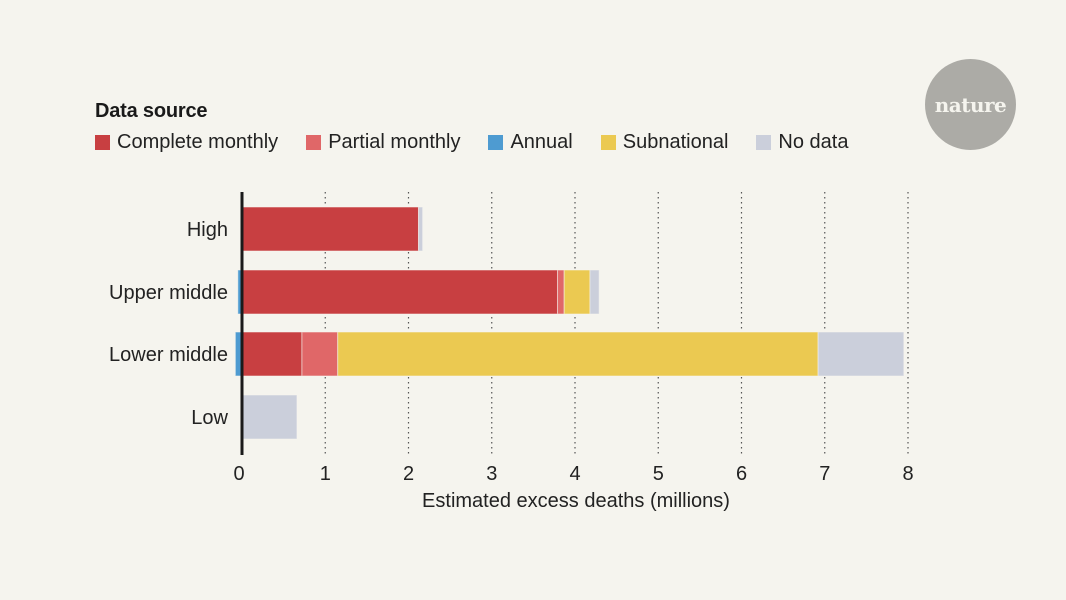  Describe the element at coordinates (320, 354) in the screenshot. I see `bar-lower-middle-partial-monthly` at that location.